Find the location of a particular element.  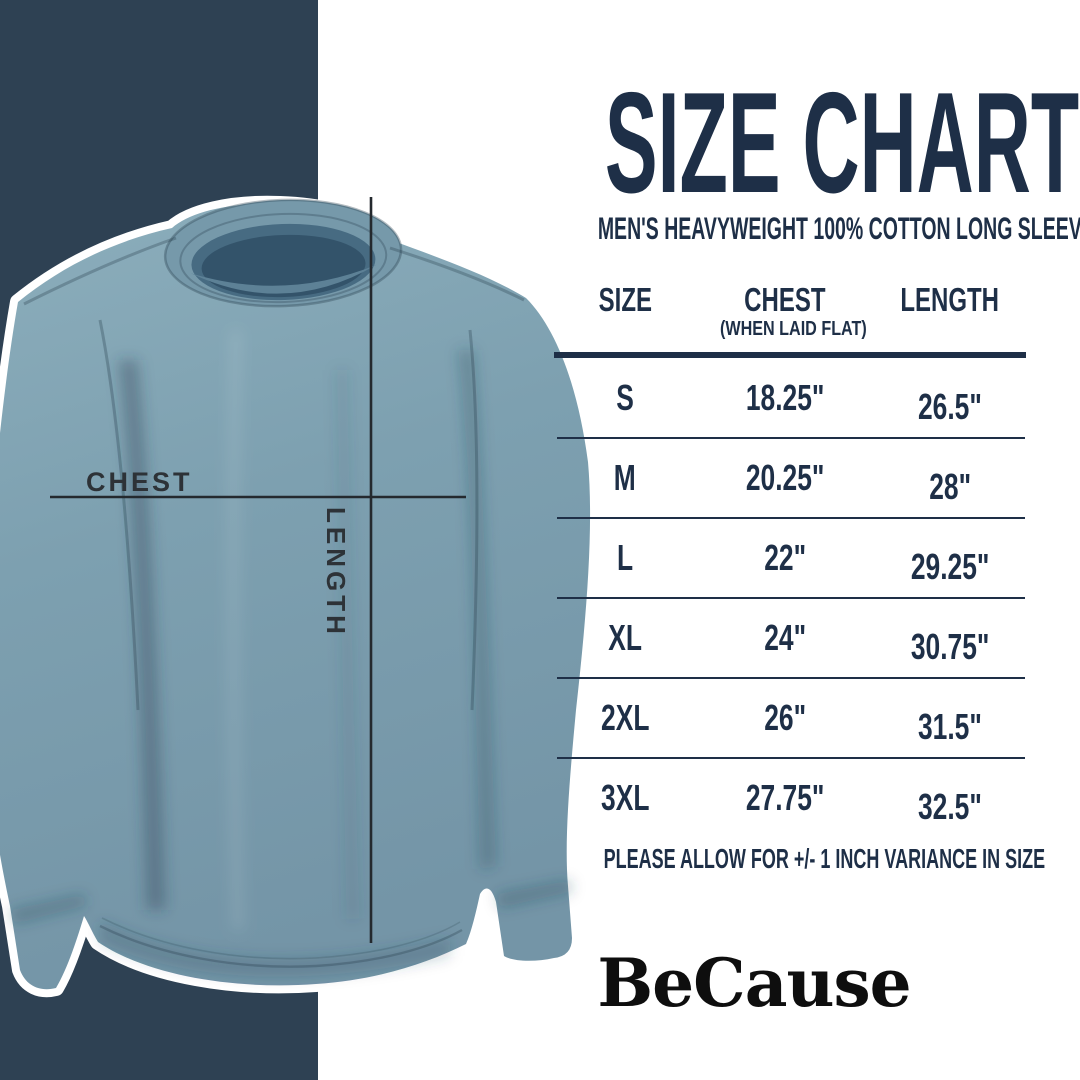

table-row: XL 24" 30.75" is located at coordinates (790, 638).